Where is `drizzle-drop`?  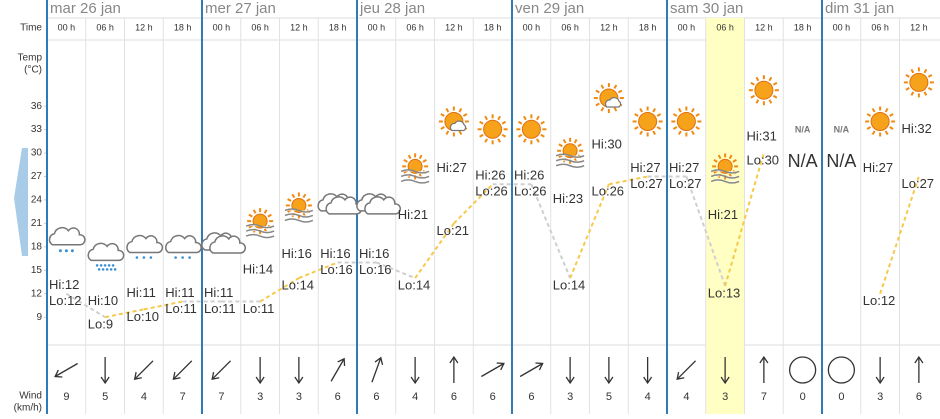 drizzle-drop is located at coordinates (144, 257).